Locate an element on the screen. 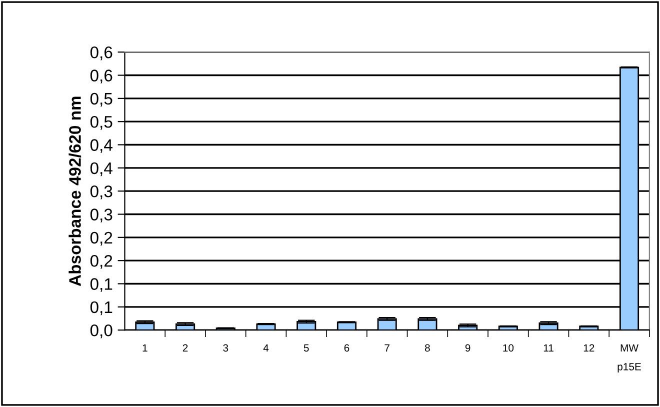 This screenshot has height=407, width=660. y-tick-label: 0,0 is located at coordinates (101, 331).